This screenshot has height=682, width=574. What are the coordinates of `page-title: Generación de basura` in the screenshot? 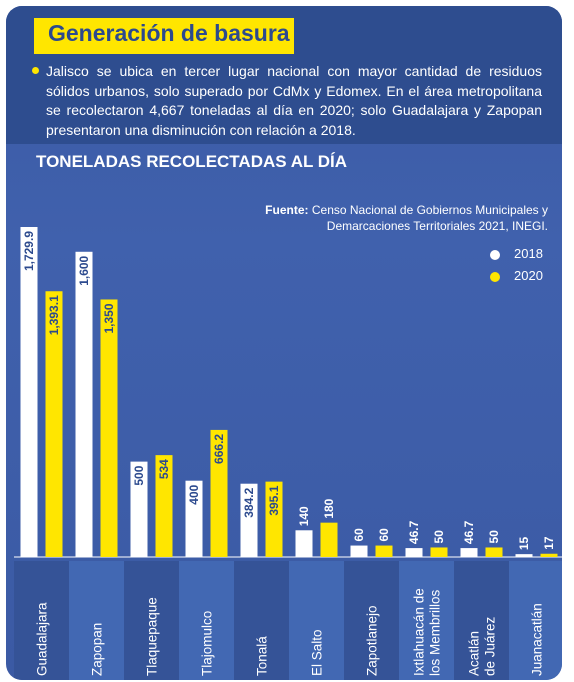 It's located at (169, 33).